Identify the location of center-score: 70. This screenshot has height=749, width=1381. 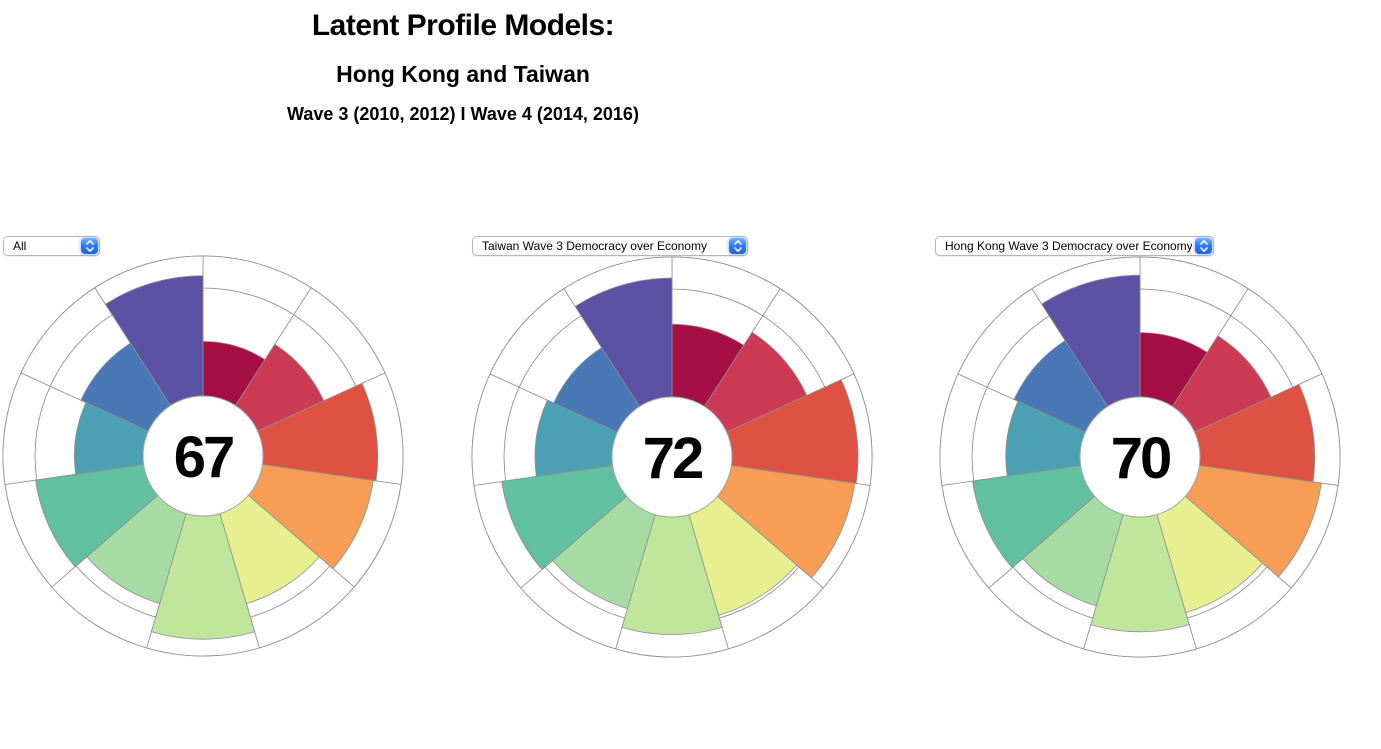
(1140, 458).